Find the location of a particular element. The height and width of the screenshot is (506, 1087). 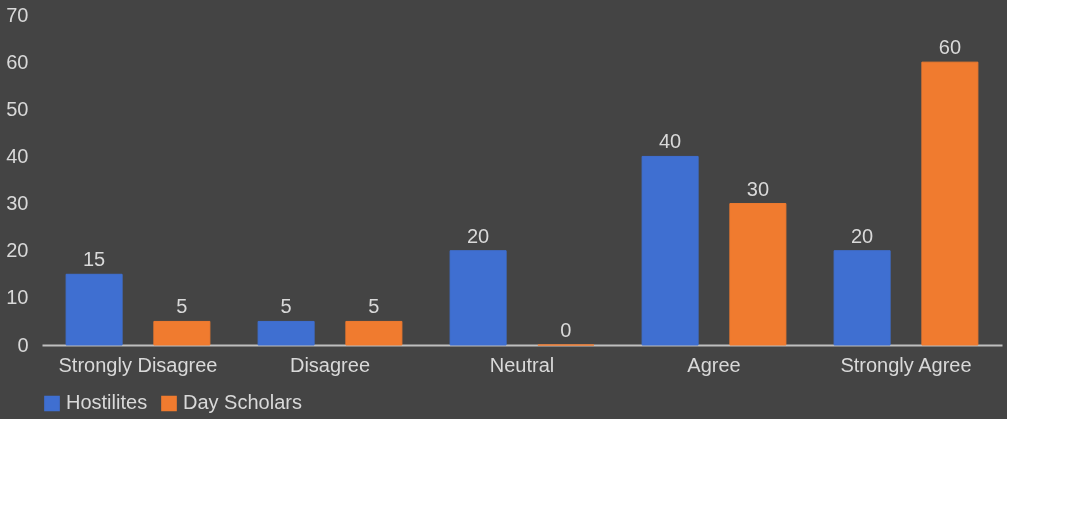

data-label: 30 is located at coordinates (758, 188).